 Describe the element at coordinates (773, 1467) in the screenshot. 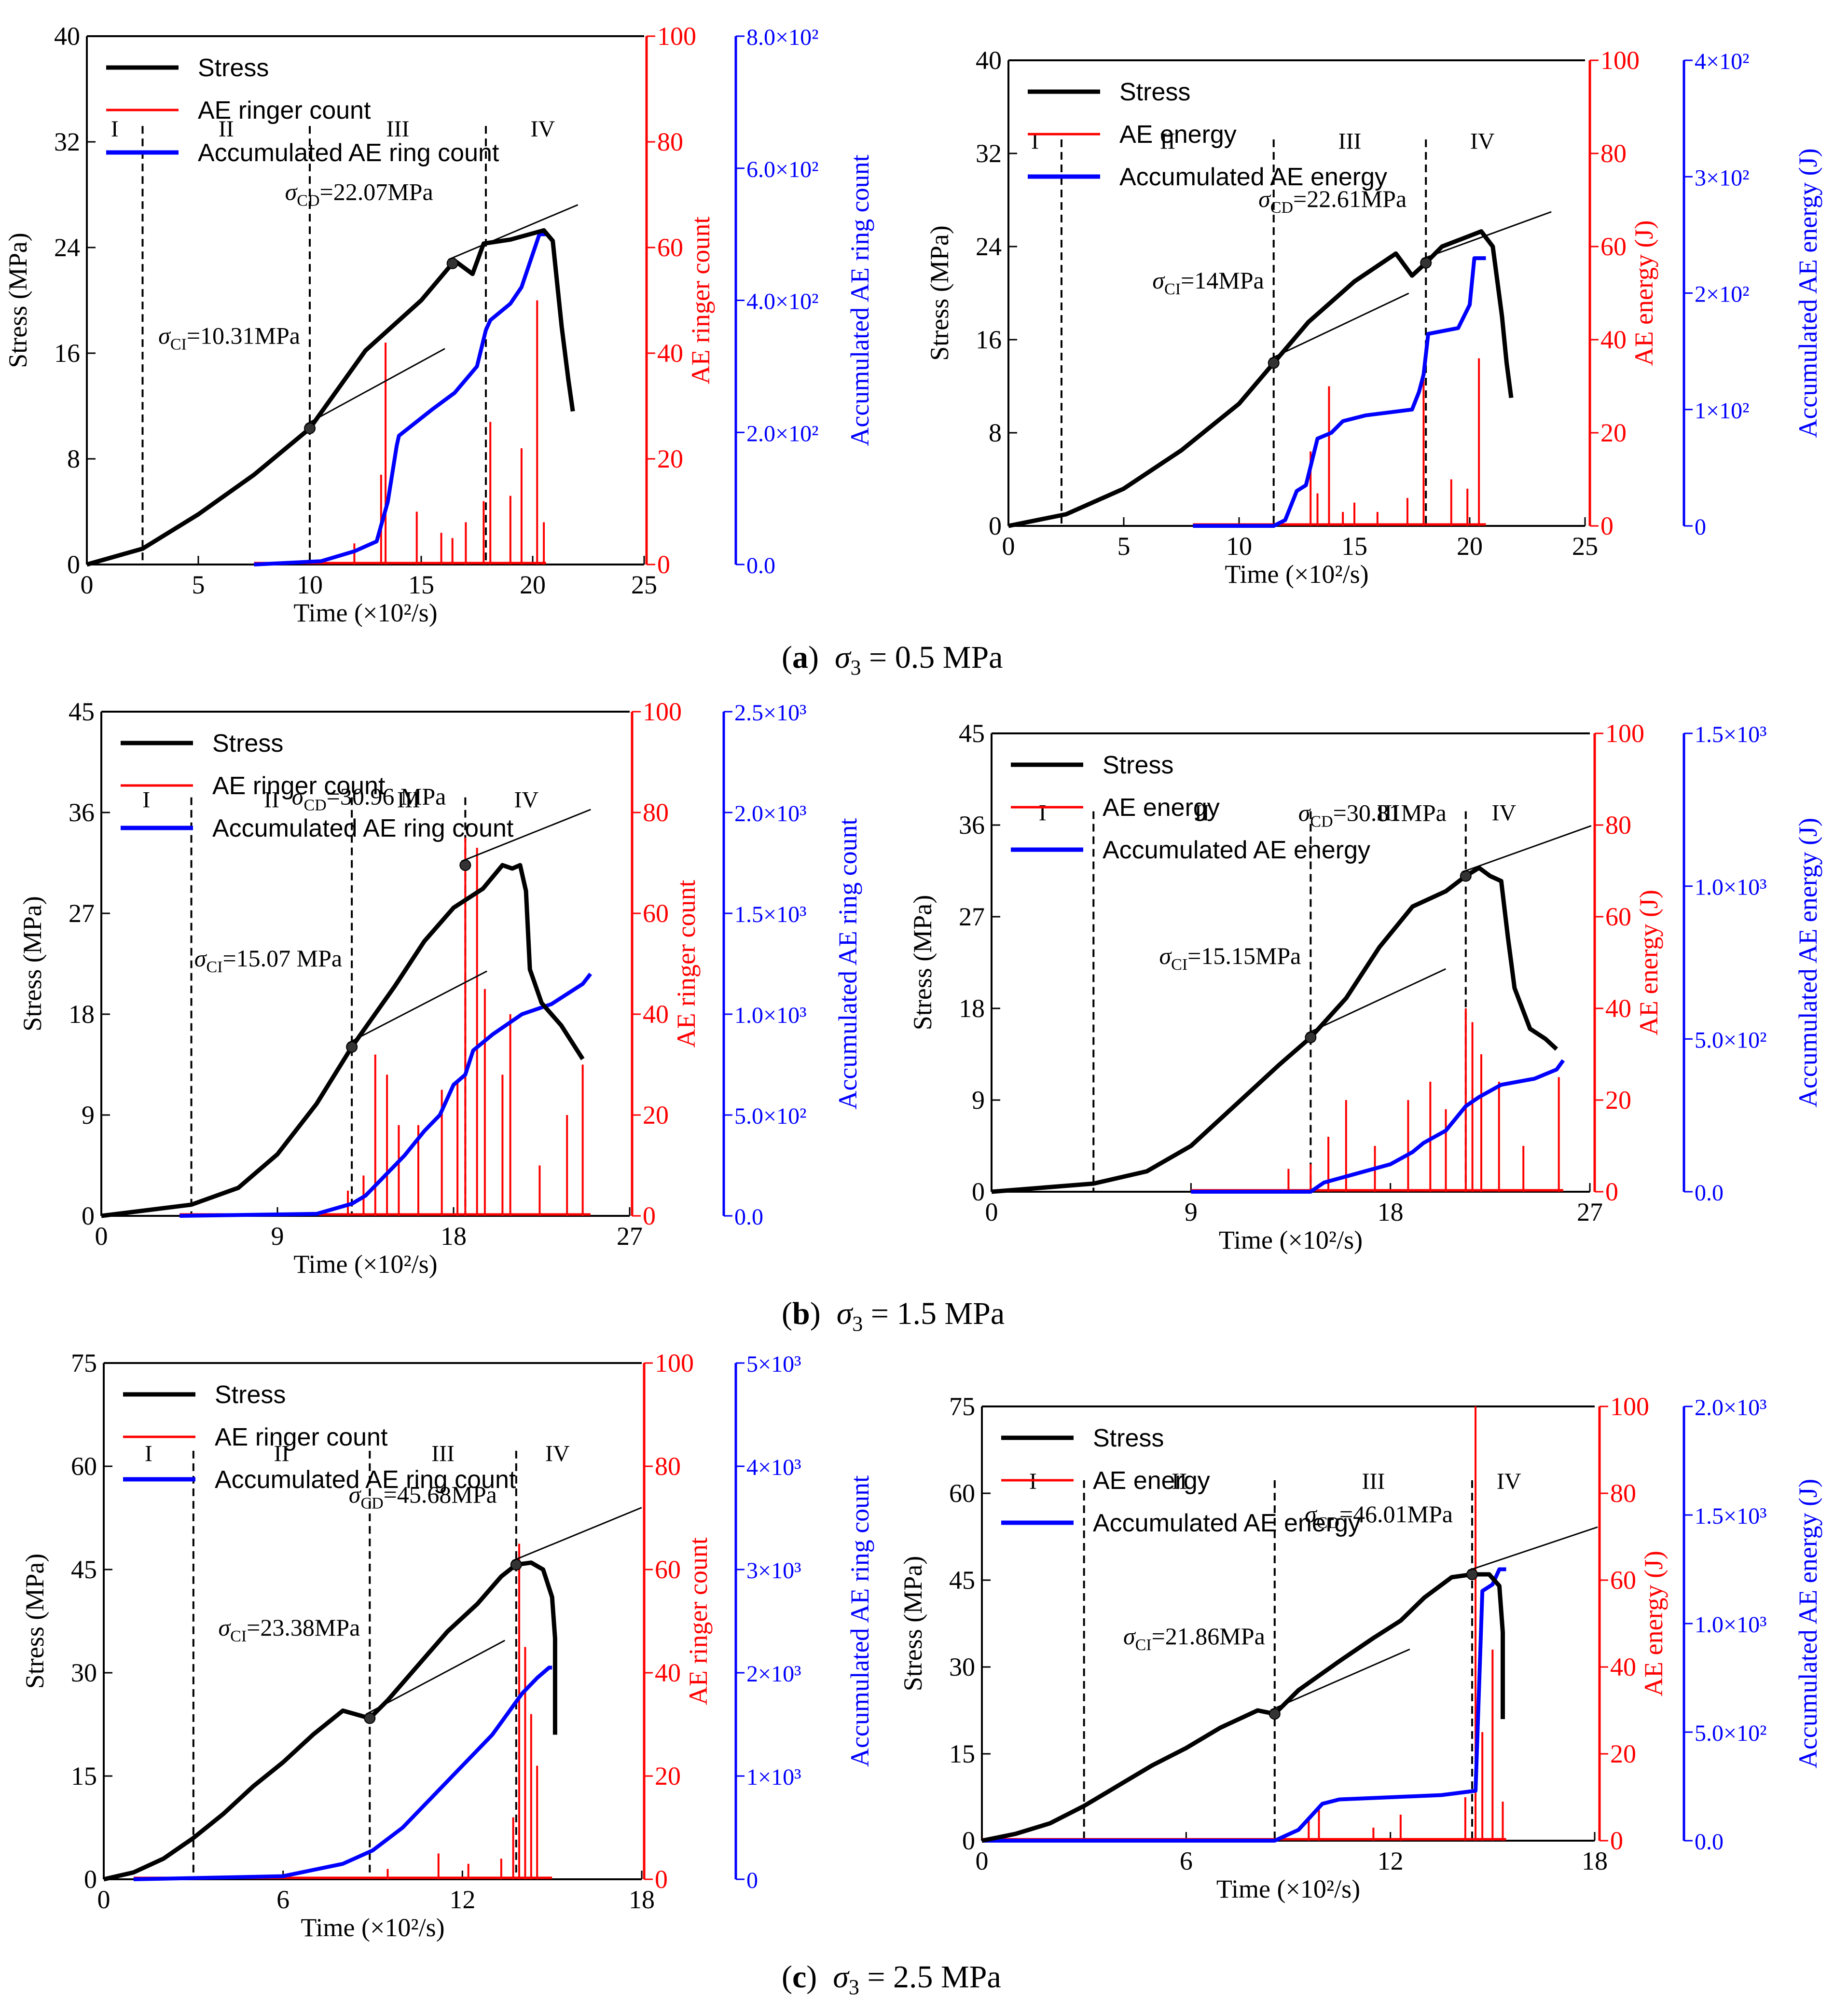

I see `acc-tick-label: 4×10³` at that location.